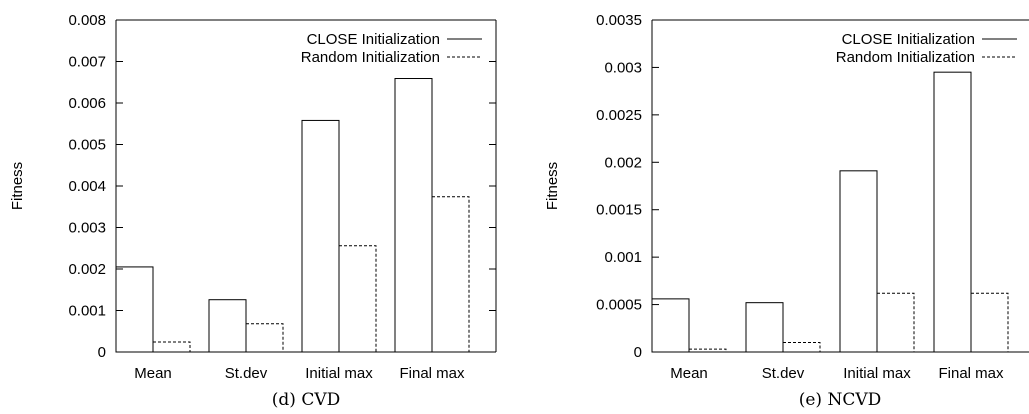 This screenshot has height=414, width=1029. Describe the element at coordinates (171, 347) in the screenshot. I see `bar-random-mean` at that location.